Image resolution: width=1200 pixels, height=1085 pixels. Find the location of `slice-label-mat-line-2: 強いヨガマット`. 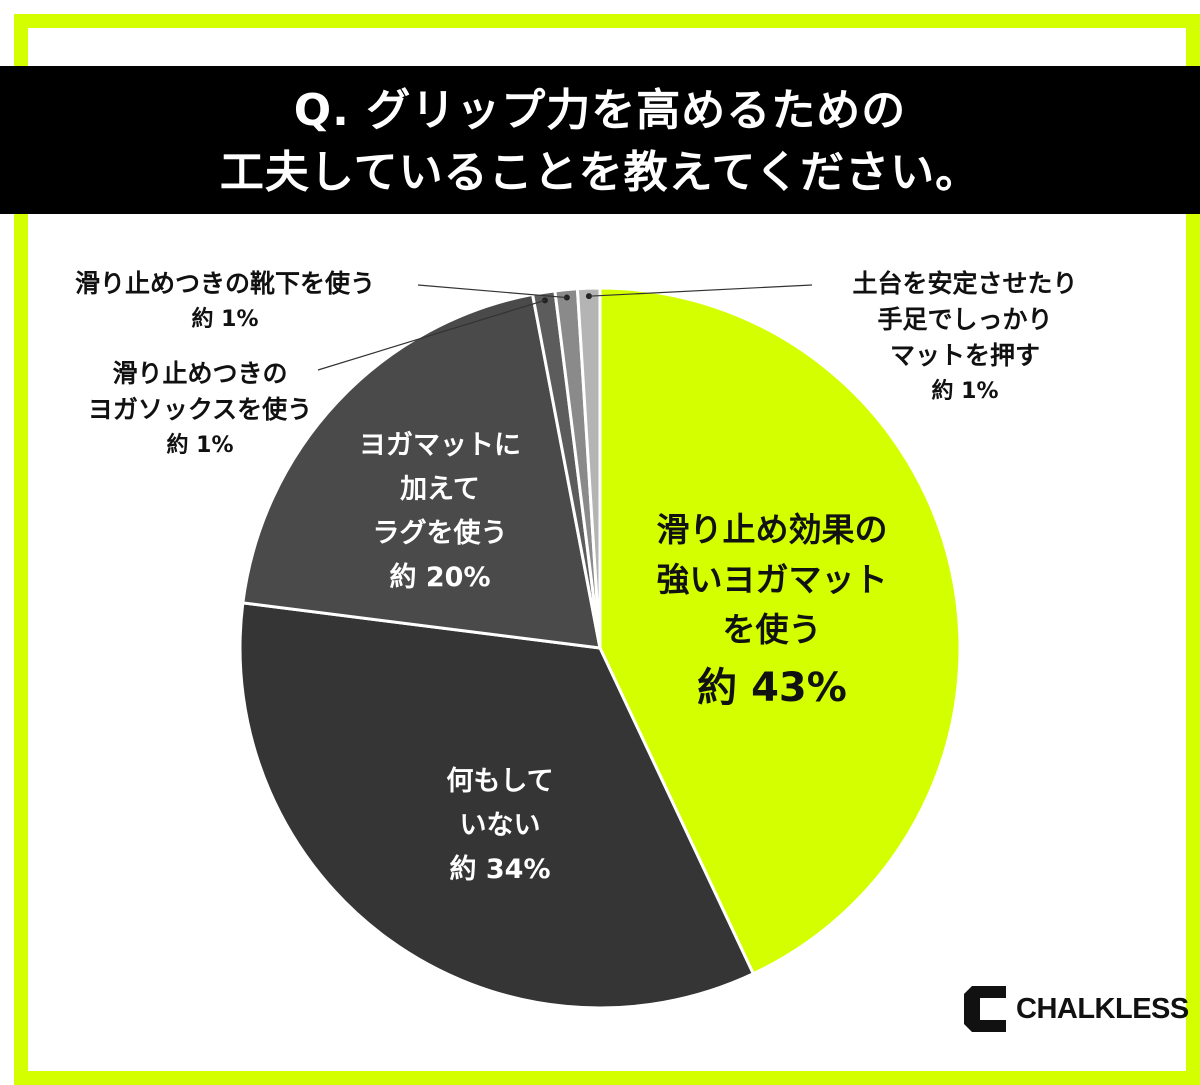

slice-label-mat-line-2: 強いヨガマット is located at coordinates (772, 579).